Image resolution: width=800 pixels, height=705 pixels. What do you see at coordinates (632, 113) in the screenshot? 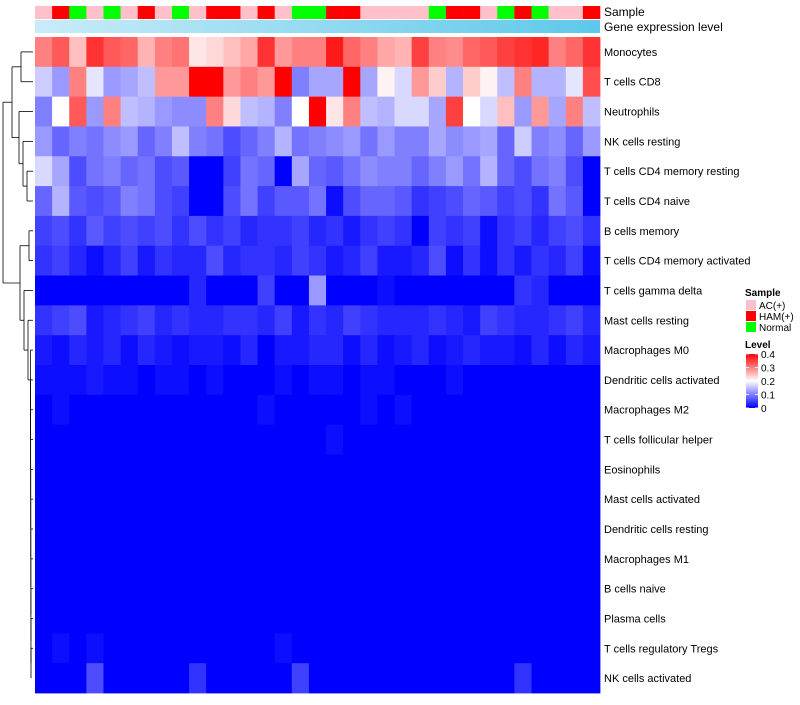
I see `row-label: Neutrophils` at bounding box center [632, 113].